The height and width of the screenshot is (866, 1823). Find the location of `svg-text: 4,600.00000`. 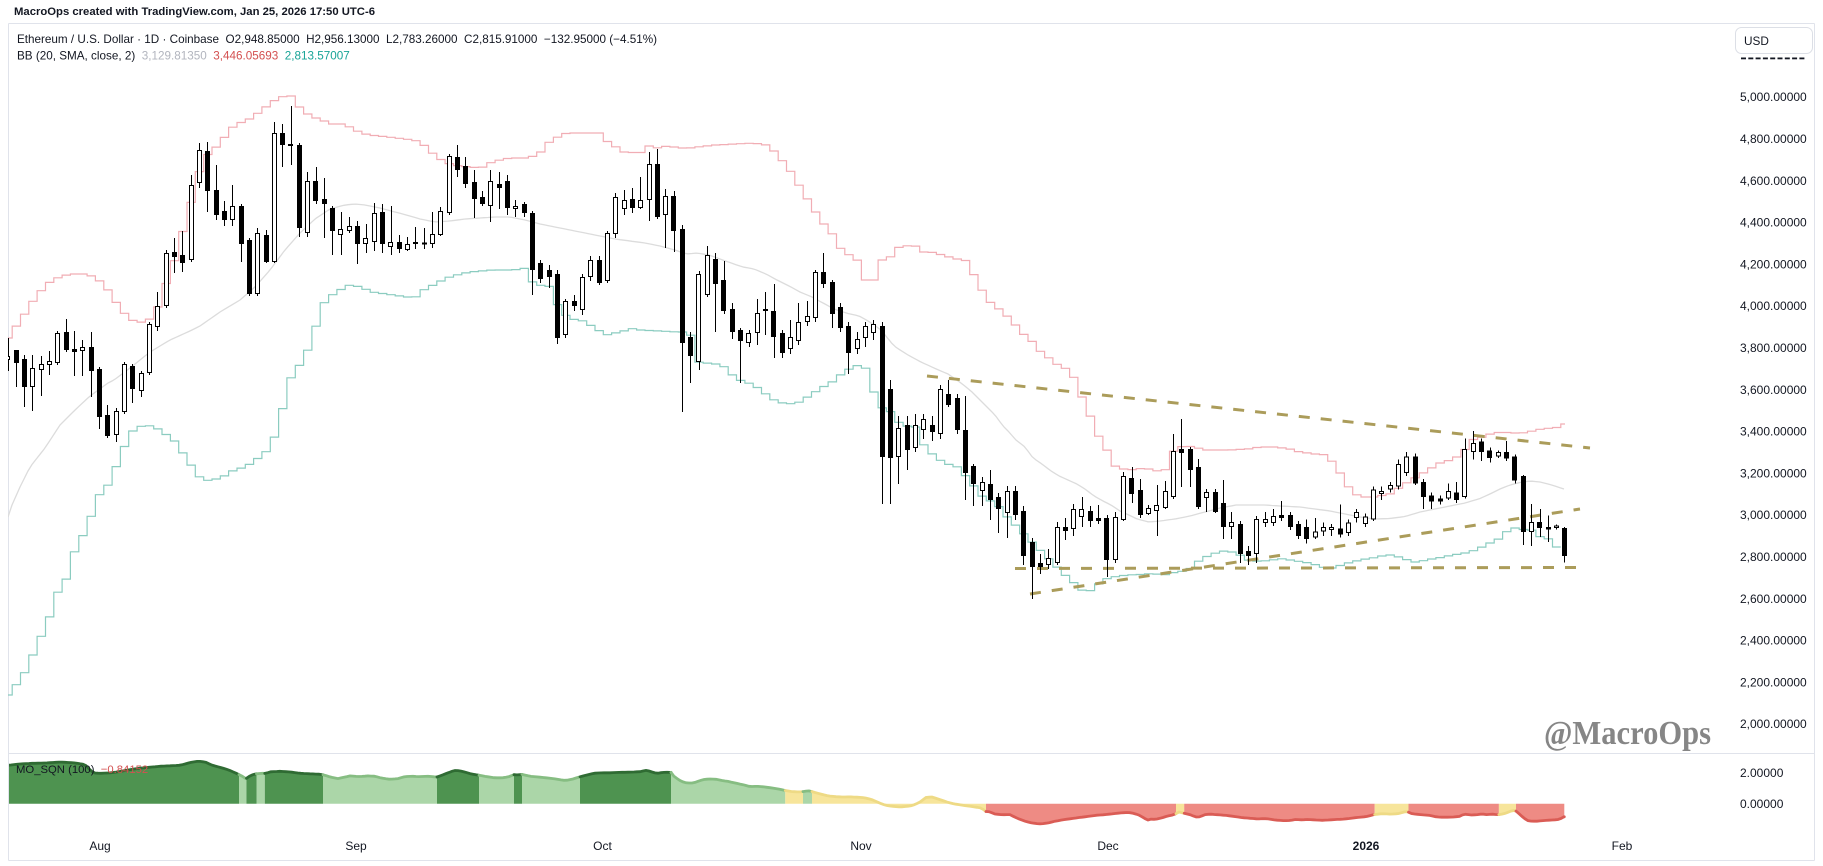

svg-text: 4,600.00000 is located at coordinates (1773, 181).